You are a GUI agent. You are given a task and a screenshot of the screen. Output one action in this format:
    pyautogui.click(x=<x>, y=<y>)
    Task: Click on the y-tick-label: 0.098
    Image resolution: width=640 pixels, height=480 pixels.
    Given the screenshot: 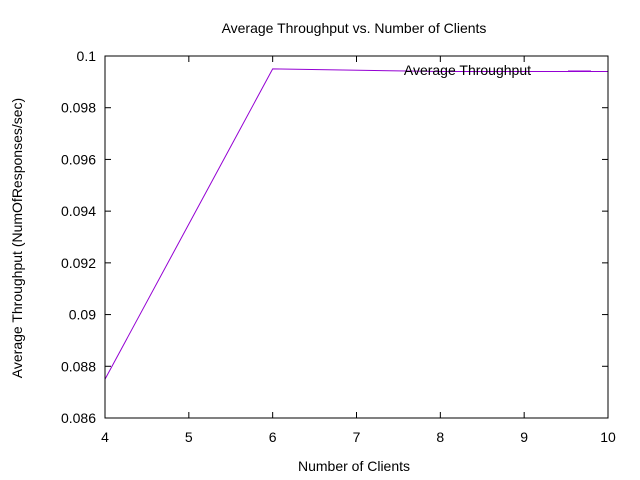 What is the action you would take?
    pyautogui.click(x=78, y=108)
    